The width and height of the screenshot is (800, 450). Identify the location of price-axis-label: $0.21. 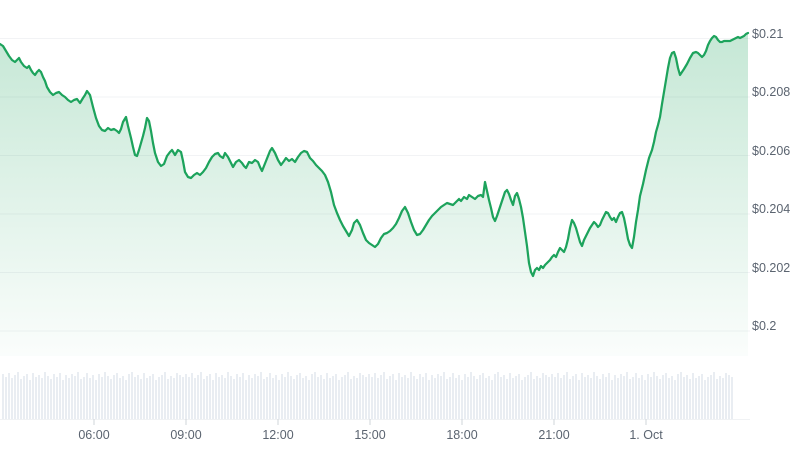
(768, 33).